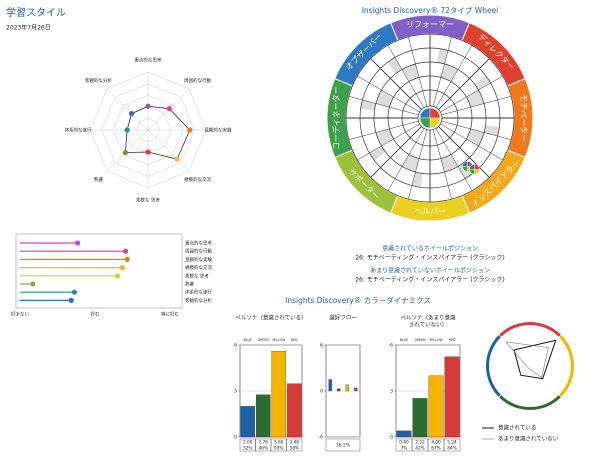  What do you see at coordinates (198, 300) in the screenshot?
I see `lollipop-label: 客観的な分析` at bounding box center [198, 300].